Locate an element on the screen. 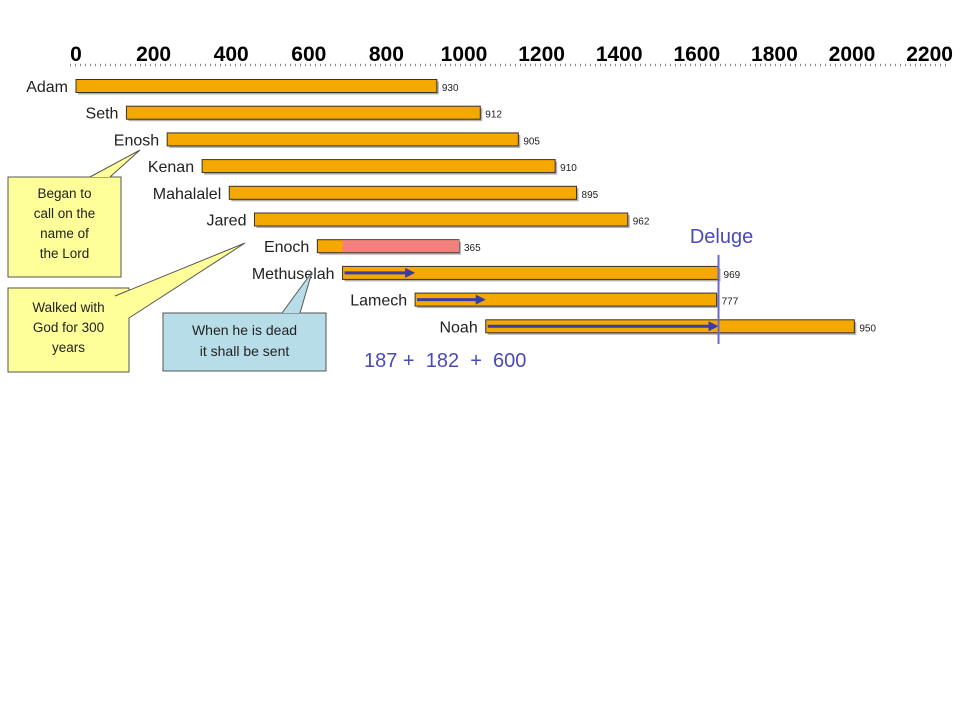  callout-text-line: Walked with is located at coordinates (68, 307).